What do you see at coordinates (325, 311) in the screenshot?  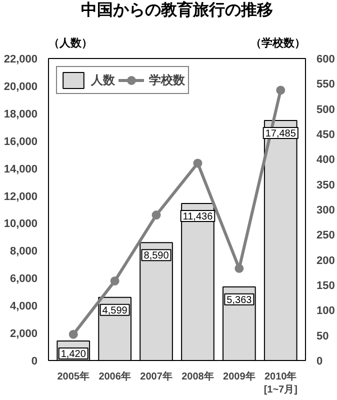 I see `y2-tick-label: 100` at bounding box center [325, 311].